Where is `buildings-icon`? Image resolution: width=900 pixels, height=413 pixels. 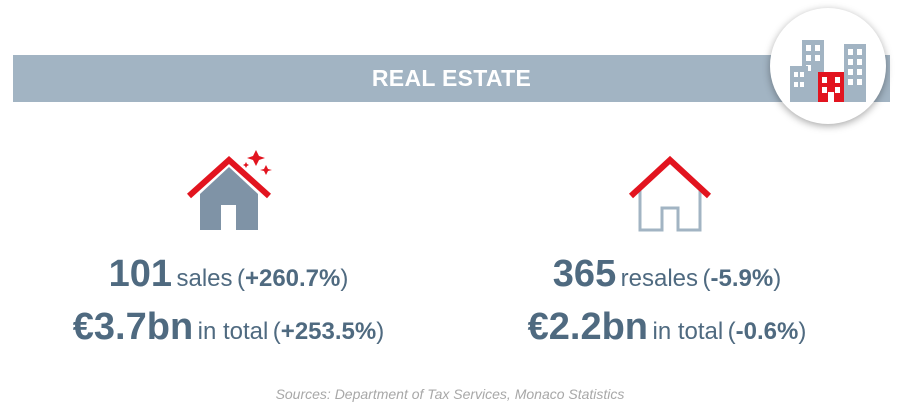 buildings-icon is located at coordinates (828, 71).